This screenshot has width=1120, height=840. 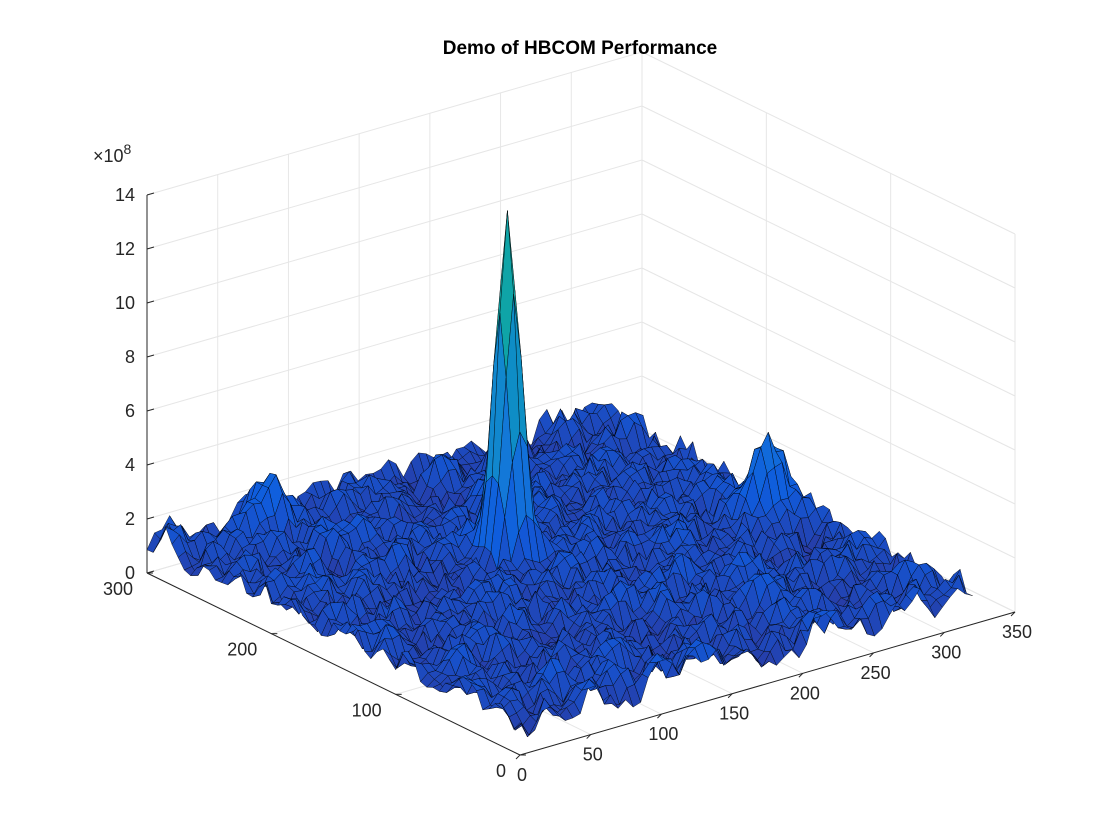 What do you see at coordinates (522, 775) in the screenshot?
I see `x-tick-label: 0` at bounding box center [522, 775].